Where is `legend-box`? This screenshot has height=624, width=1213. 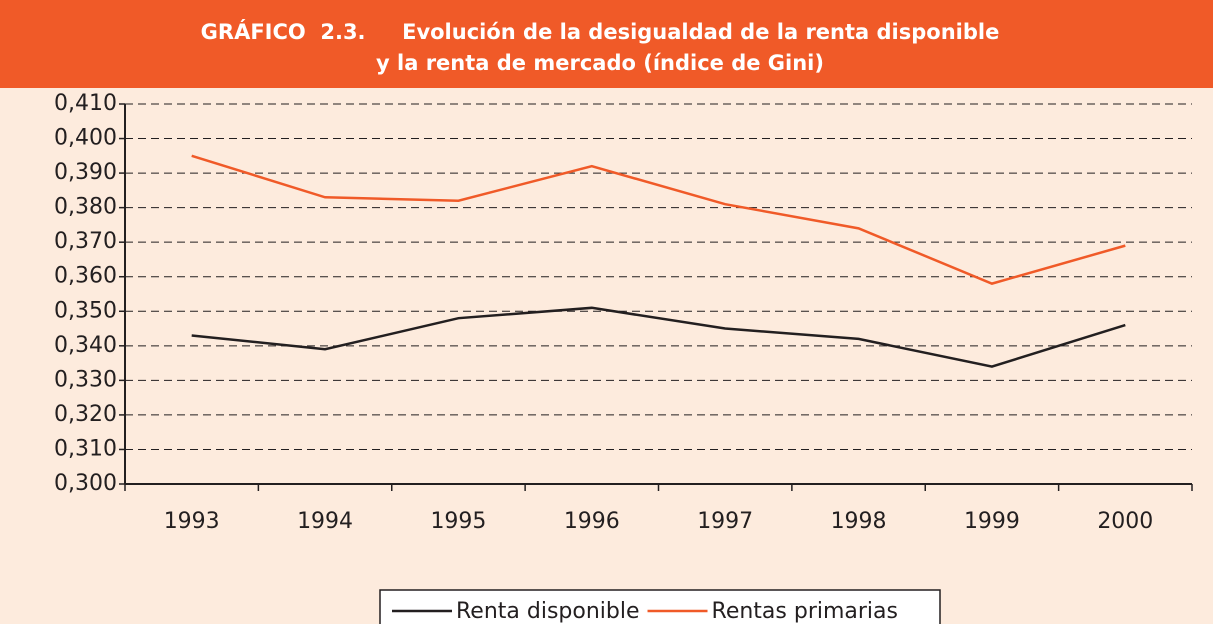 legend-box is located at coordinates (660, 606).